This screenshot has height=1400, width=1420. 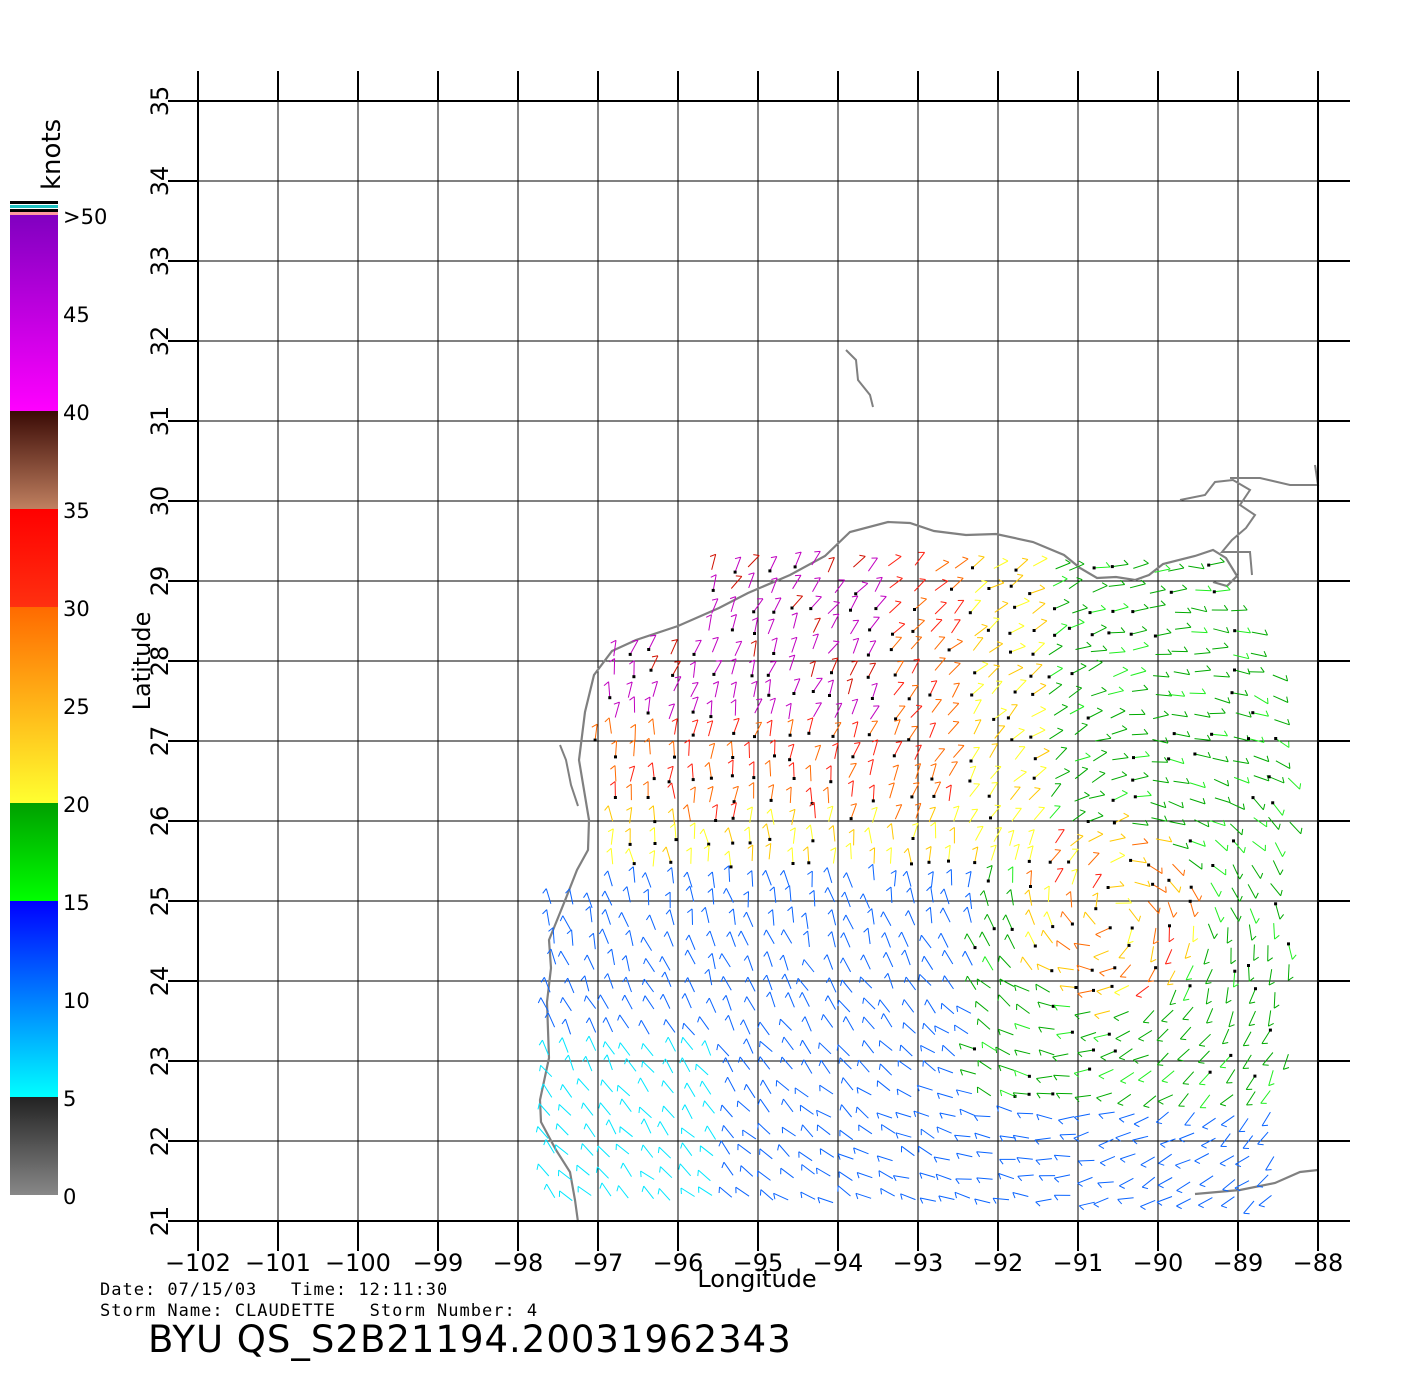 I want to click on lon-tick-label: −102, so click(x=198, y=1263).